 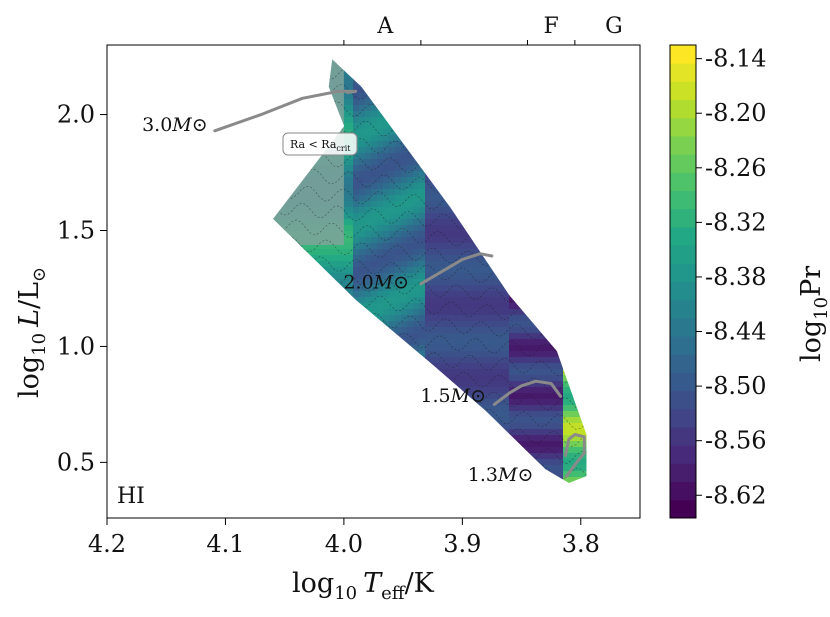 I want to click on panel-label: HI, so click(x=131, y=496).